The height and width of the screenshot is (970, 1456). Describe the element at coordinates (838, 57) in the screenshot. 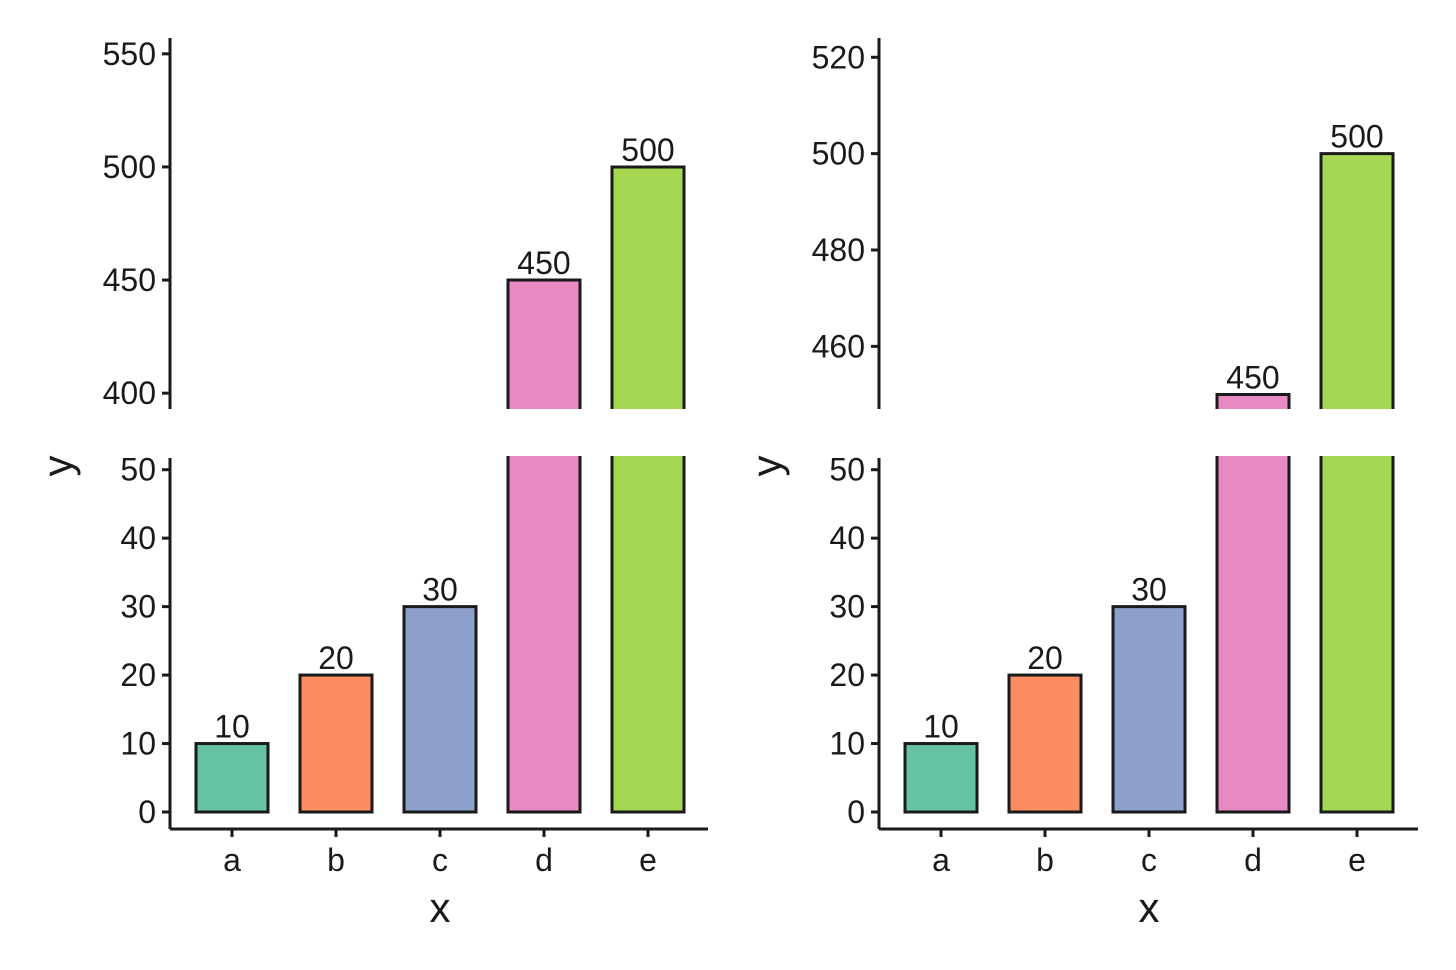

I see `y-tick-label-upper: 520` at that location.